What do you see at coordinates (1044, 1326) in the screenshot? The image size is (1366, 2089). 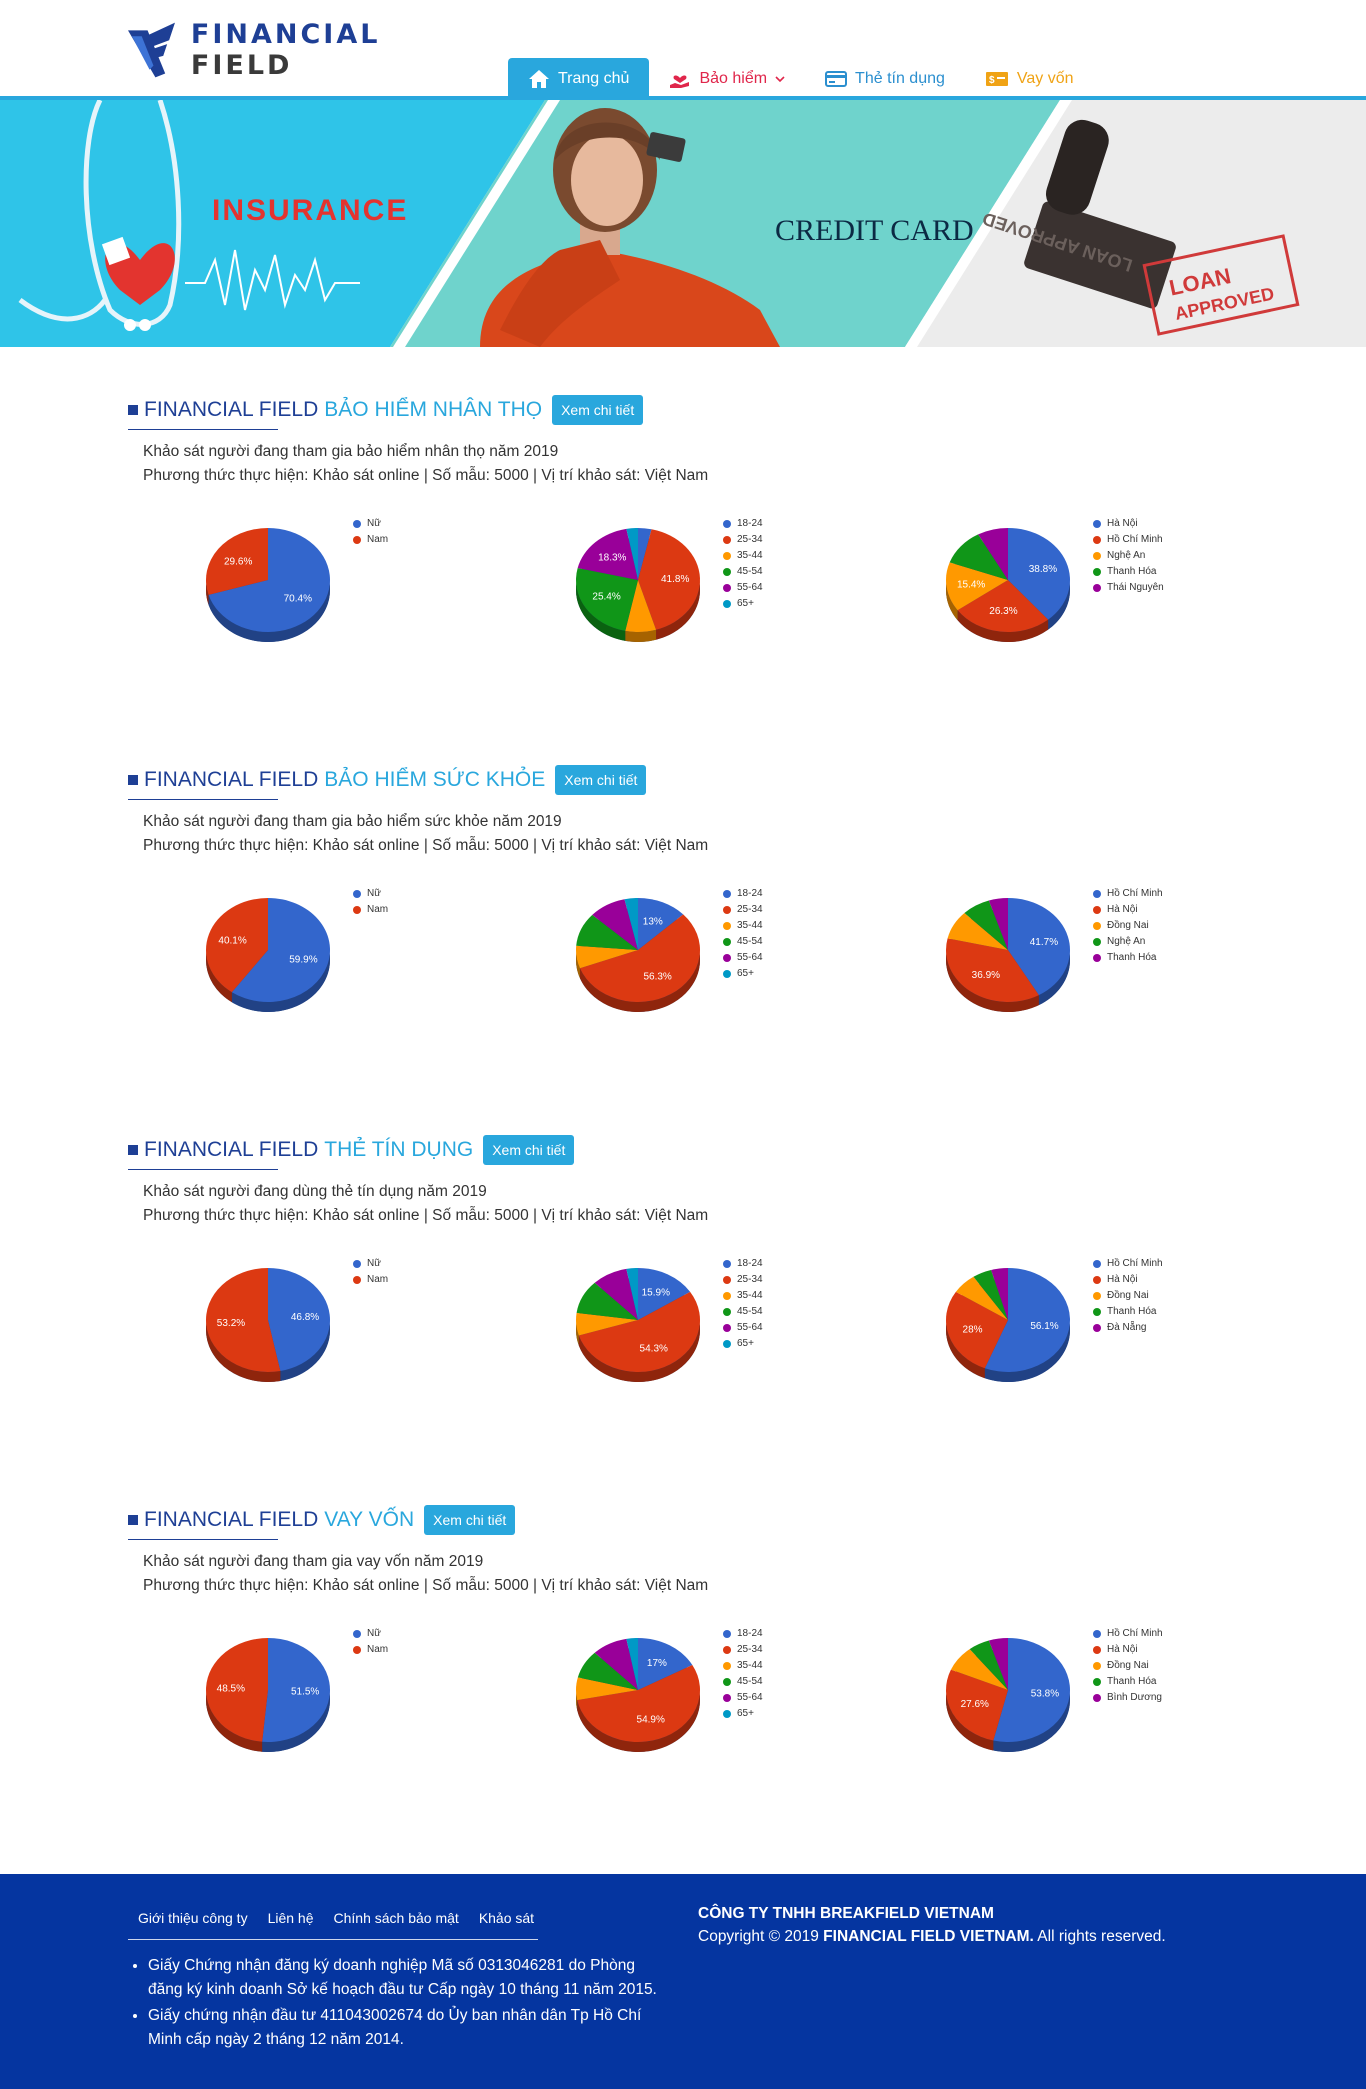 I see `pie-data-label: 56.1%` at bounding box center [1044, 1326].